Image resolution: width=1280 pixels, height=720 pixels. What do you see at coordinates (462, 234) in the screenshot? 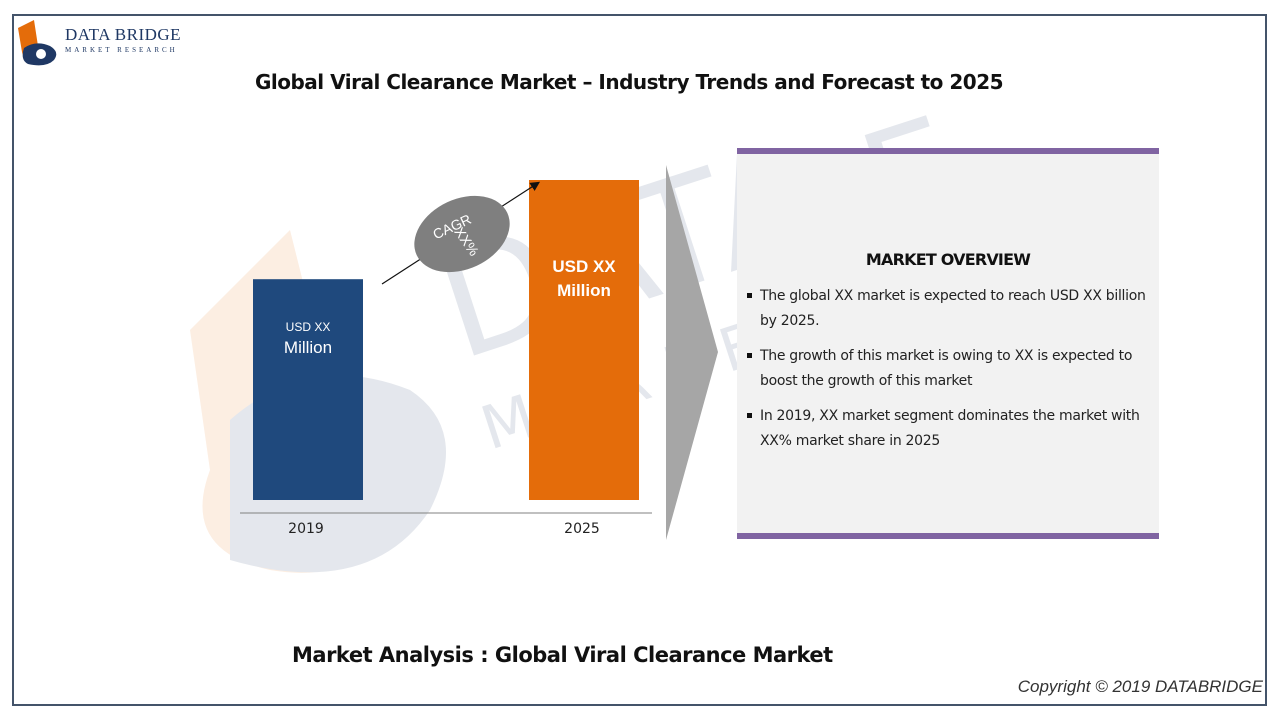
I see `cagr-ellipse` at bounding box center [462, 234].